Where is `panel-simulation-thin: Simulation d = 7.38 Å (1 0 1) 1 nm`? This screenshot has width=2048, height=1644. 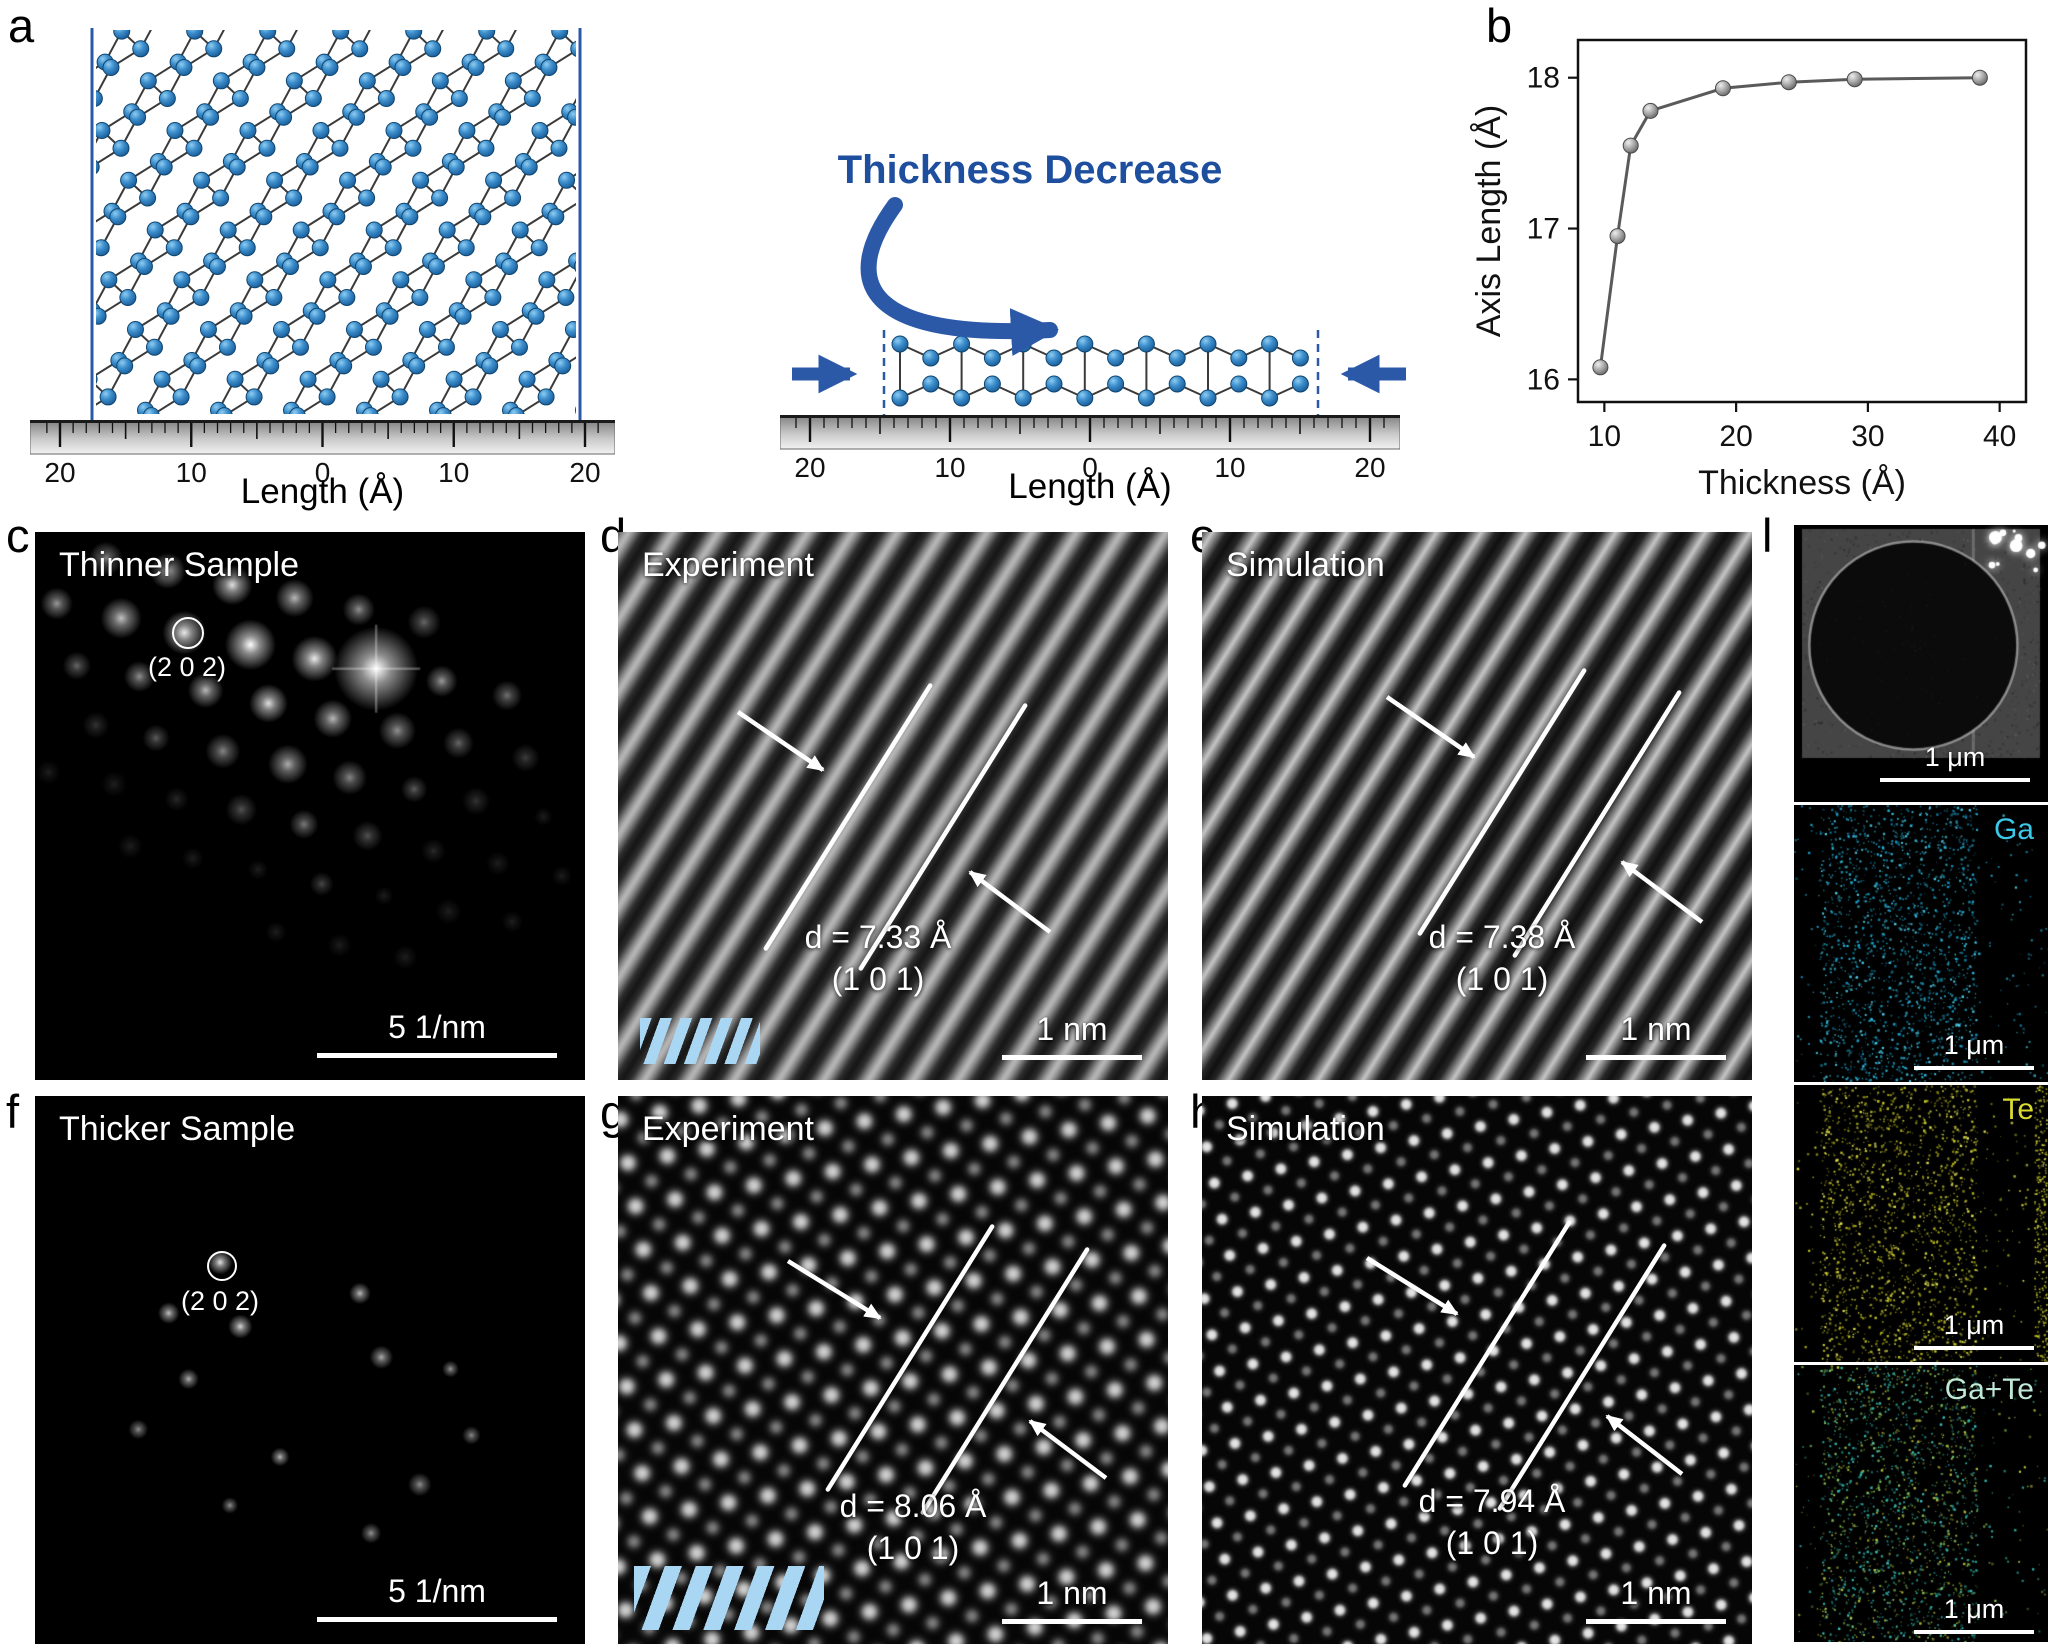 panel-simulation-thin: Simulation d = 7.38 Å (1 0 1) 1 nm is located at coordinates (1477, 806).